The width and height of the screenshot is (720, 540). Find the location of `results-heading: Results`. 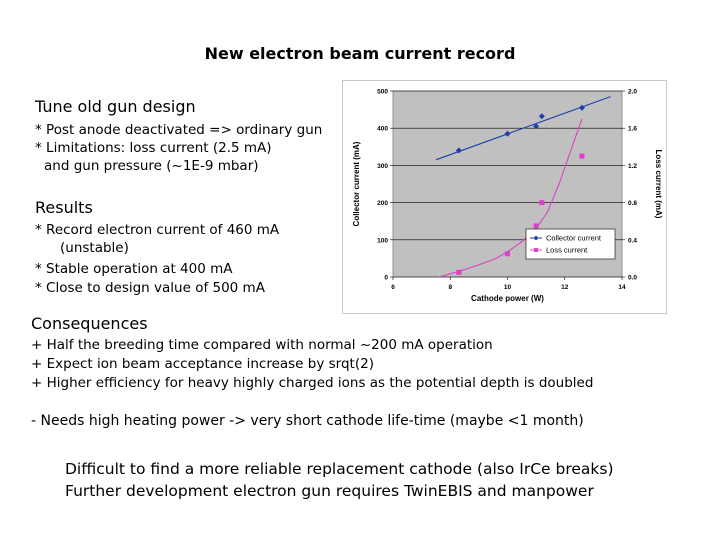

results-heading: Results is located at coordinates (64, 207).